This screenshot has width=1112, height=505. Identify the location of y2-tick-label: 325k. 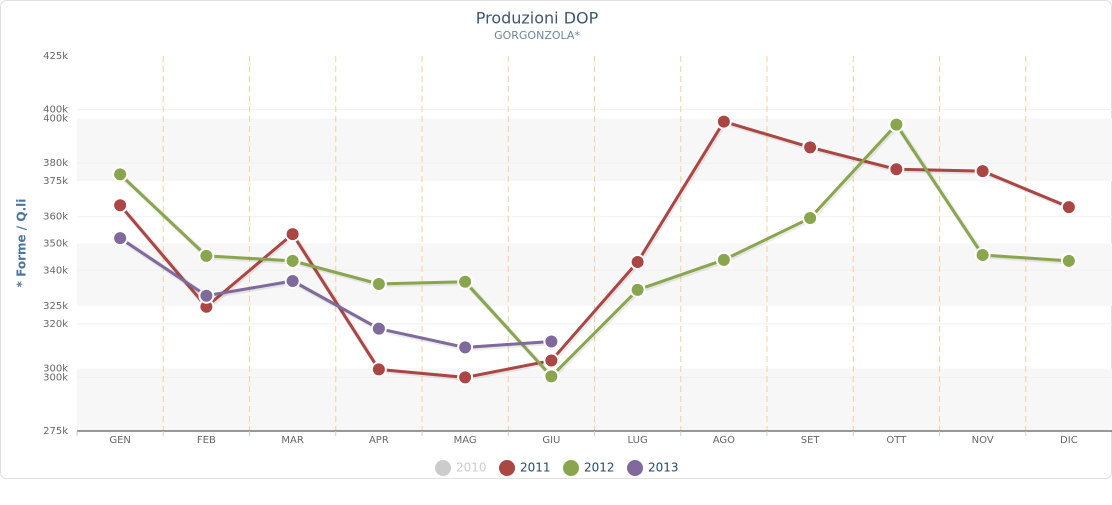
(55, 306).